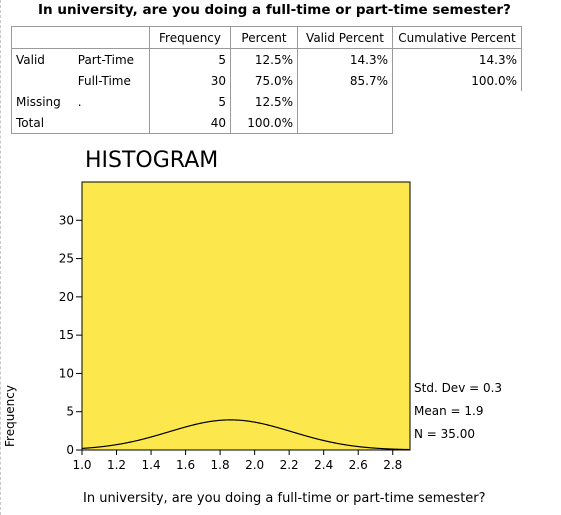 The image size is (561, 515). What do you see at coordinates (42, 80) in the screenshot?
I see `row-group` at bounding box center [42, 80].